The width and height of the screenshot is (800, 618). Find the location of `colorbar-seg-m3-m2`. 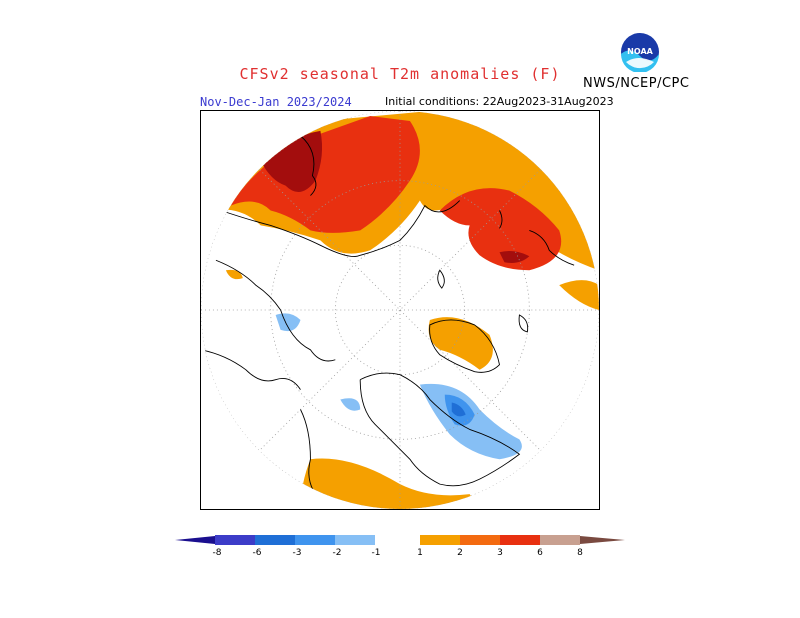

colorbar-seg-m3-m2 is located at coordinates (315, 540).